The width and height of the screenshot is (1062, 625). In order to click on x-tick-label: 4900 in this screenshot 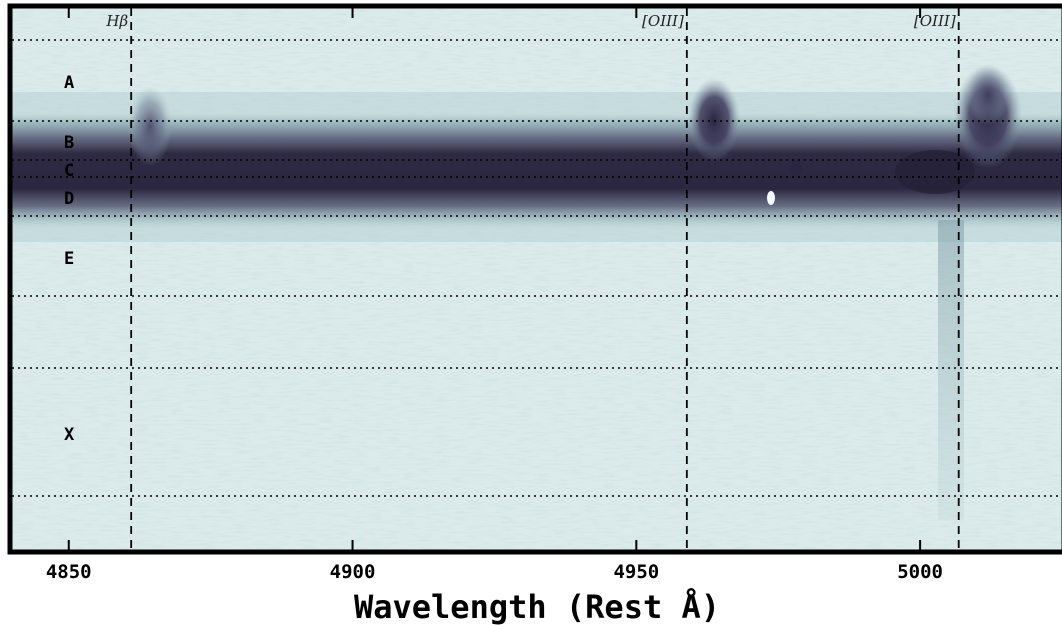, I will do `click(353, 572)`.